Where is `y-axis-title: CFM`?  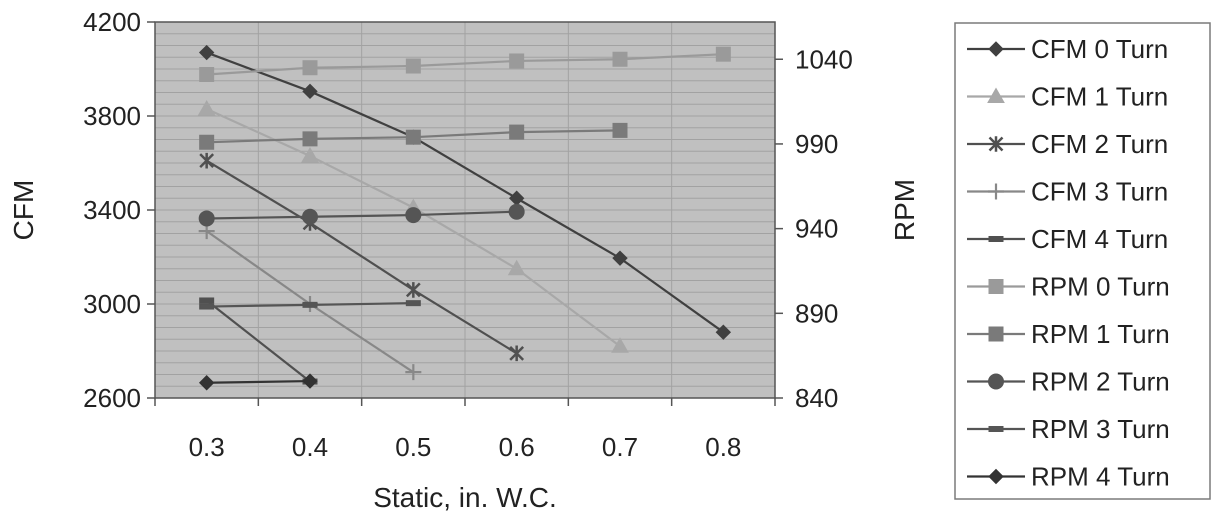 y-axis-title: CFM is located at coordinates (23, 210).